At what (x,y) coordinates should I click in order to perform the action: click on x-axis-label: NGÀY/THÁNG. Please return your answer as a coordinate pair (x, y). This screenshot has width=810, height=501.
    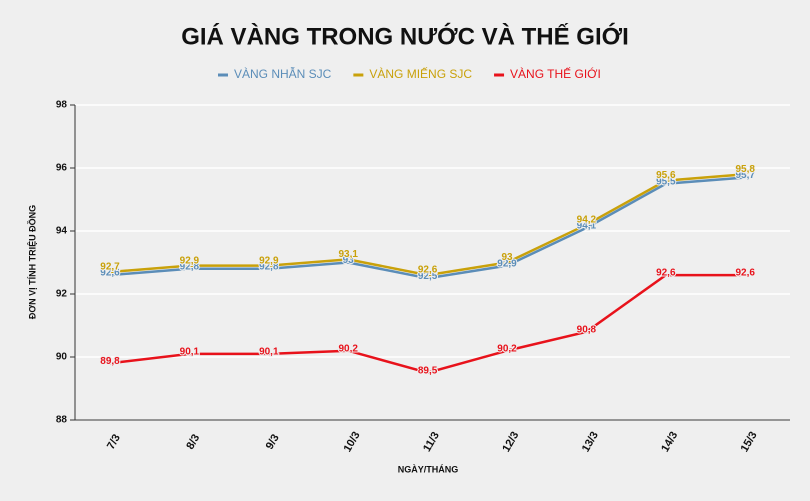
    Looking at the image, I should click on (428, 469).